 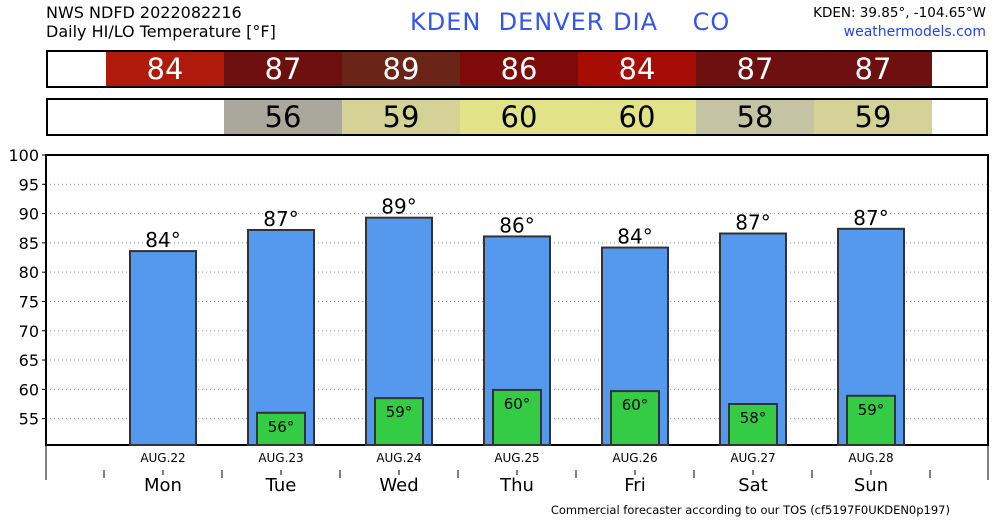 I want to click on y-tick-label: 75, so click(x=29, y=301).